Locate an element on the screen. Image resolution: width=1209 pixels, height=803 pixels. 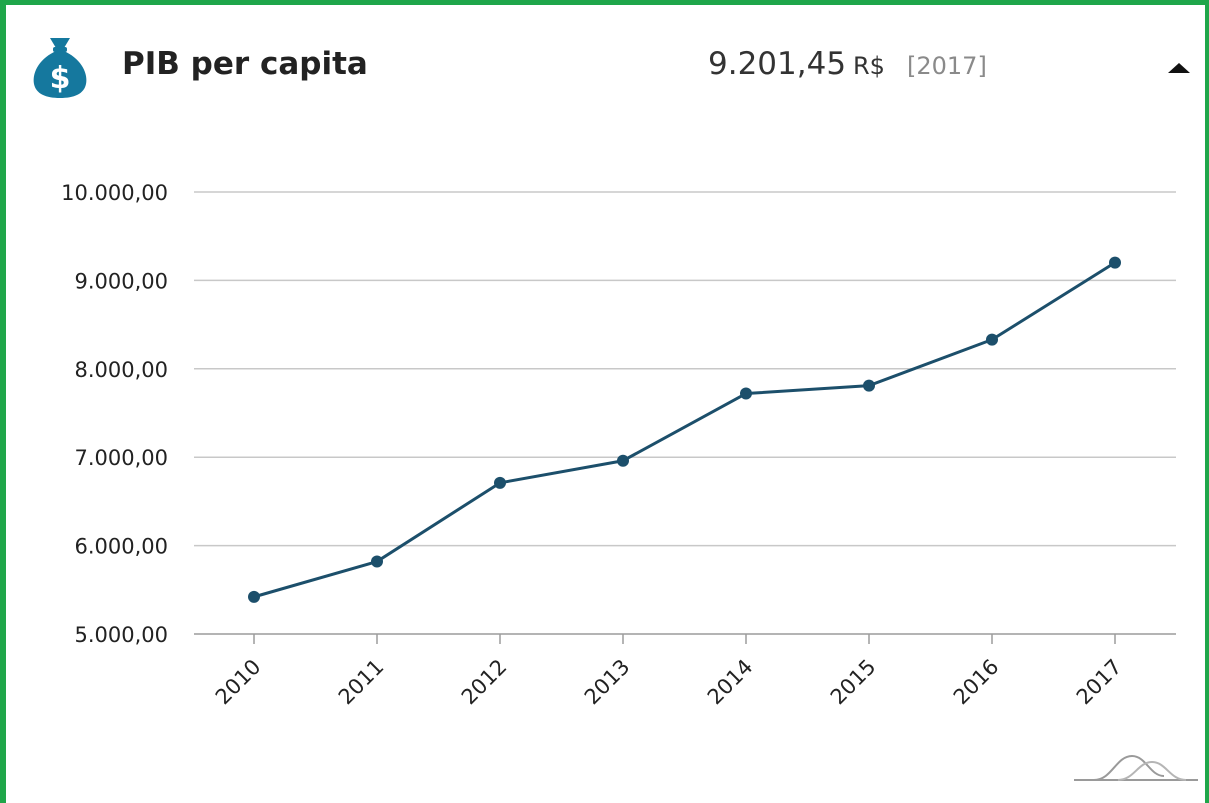
money-bag-dollar-icon: $ is located at coordinates (60, 68).